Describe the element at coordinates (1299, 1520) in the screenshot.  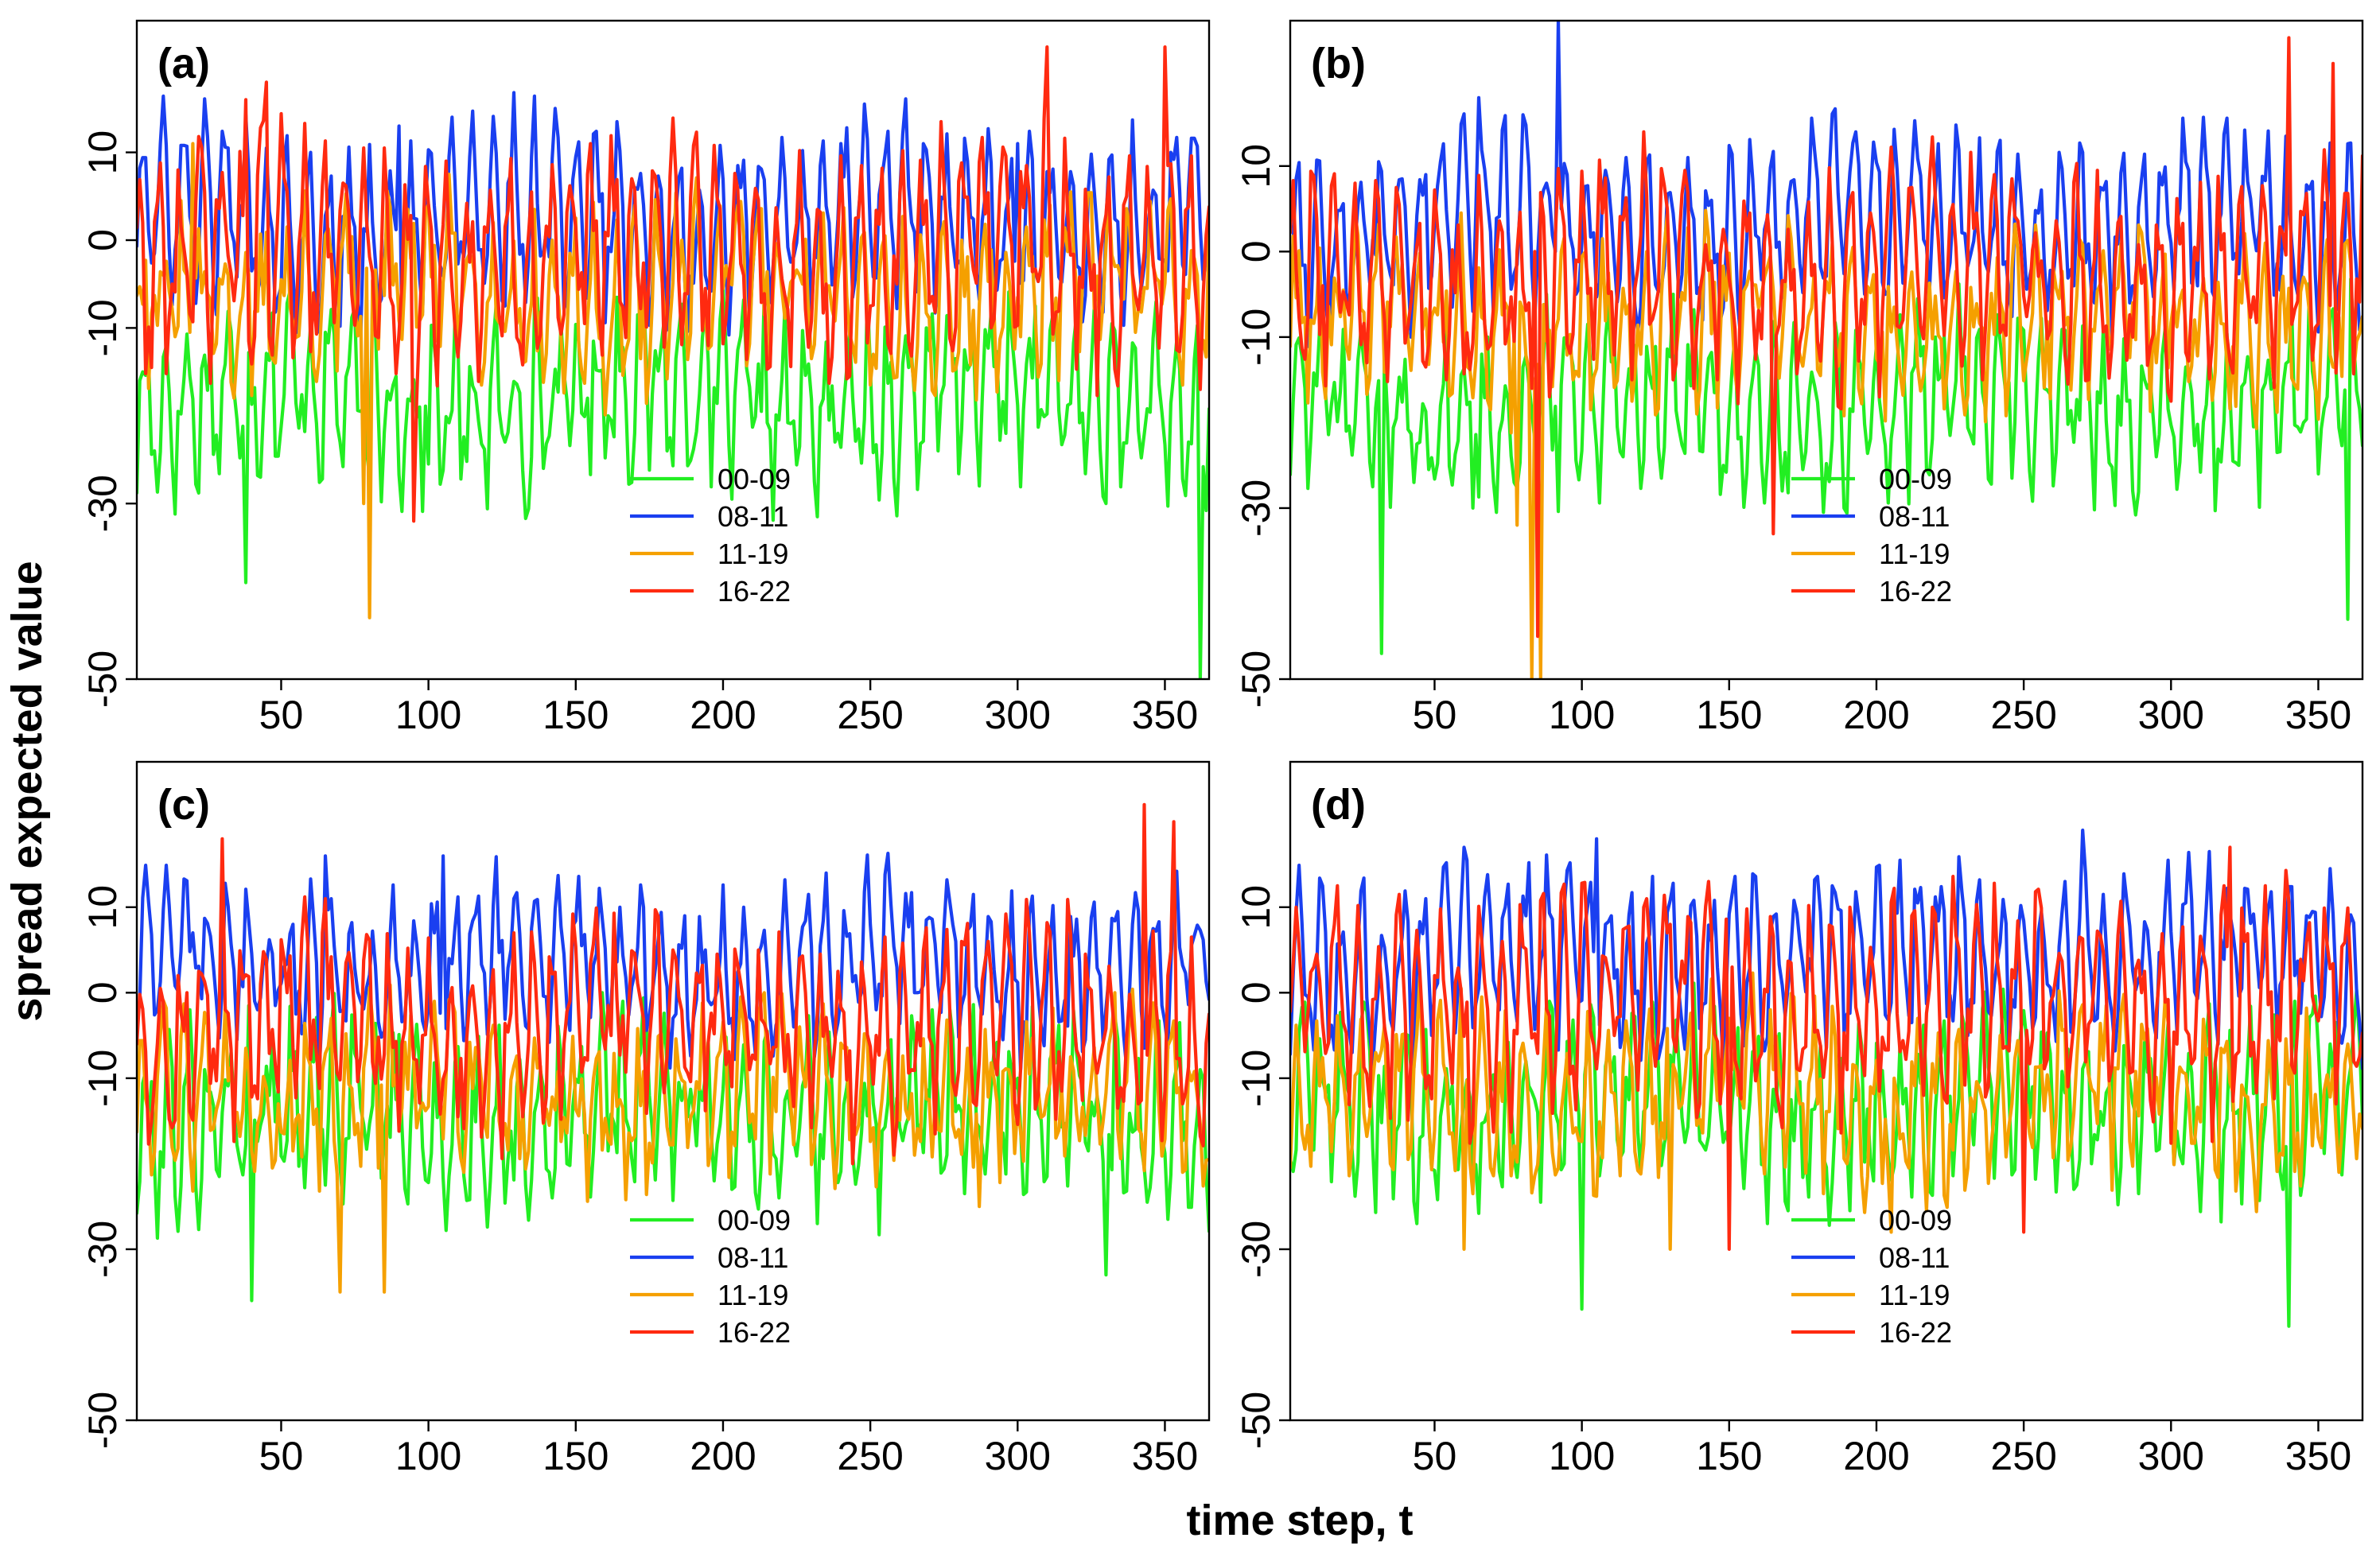
I see `x-axis-title: time step, t` at that location.